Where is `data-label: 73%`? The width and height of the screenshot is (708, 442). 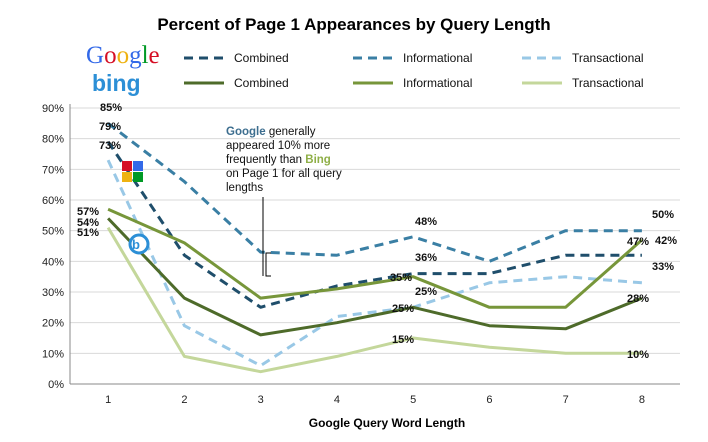
data-label: 73% is located at coordinates (110, 146).